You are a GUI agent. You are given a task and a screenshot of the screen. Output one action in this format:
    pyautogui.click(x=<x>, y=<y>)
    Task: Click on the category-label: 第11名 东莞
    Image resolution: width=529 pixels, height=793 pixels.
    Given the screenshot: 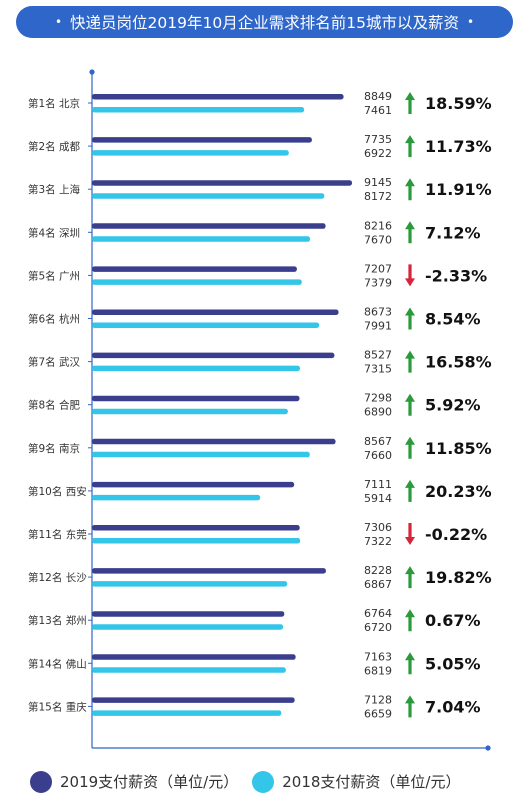 What is the action you would take?
    pyautogui.click(x=57, y=534)
    